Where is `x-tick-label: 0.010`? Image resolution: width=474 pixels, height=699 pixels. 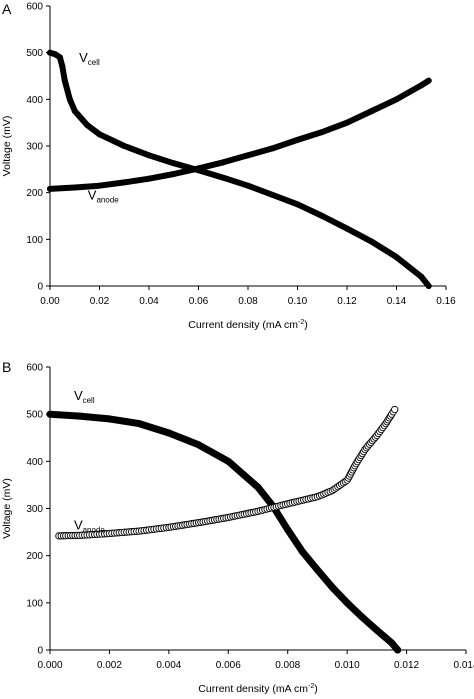
x-tick-label: 0.010 is located at coordinates (347, 665).